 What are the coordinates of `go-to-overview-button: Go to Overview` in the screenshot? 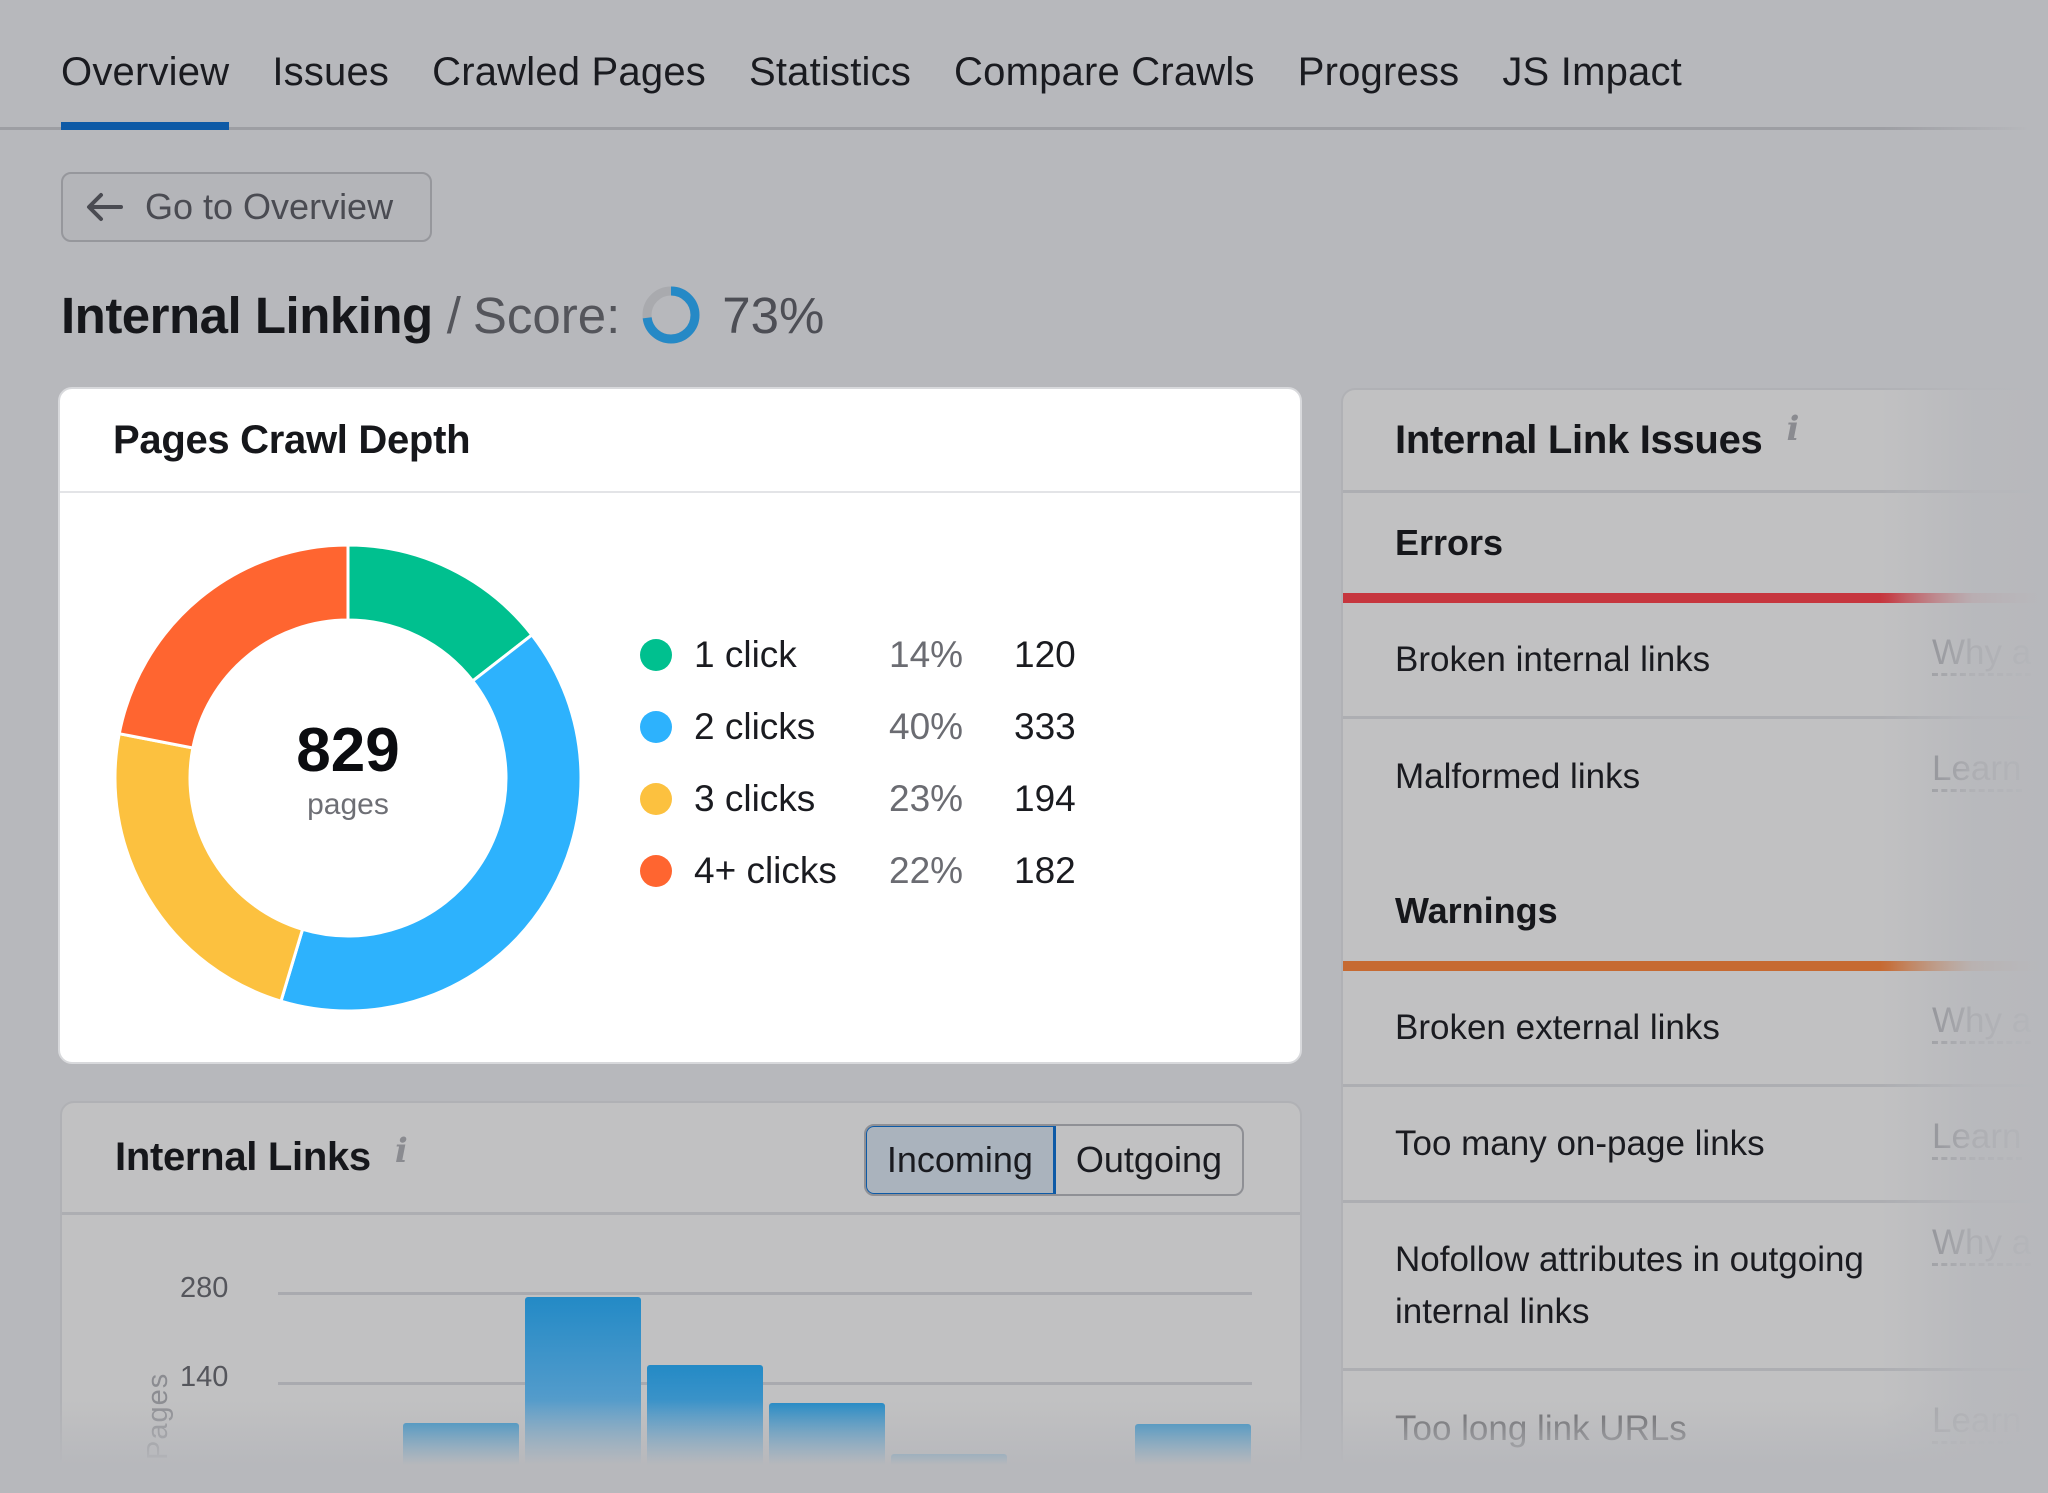 It's located at (246, 207).